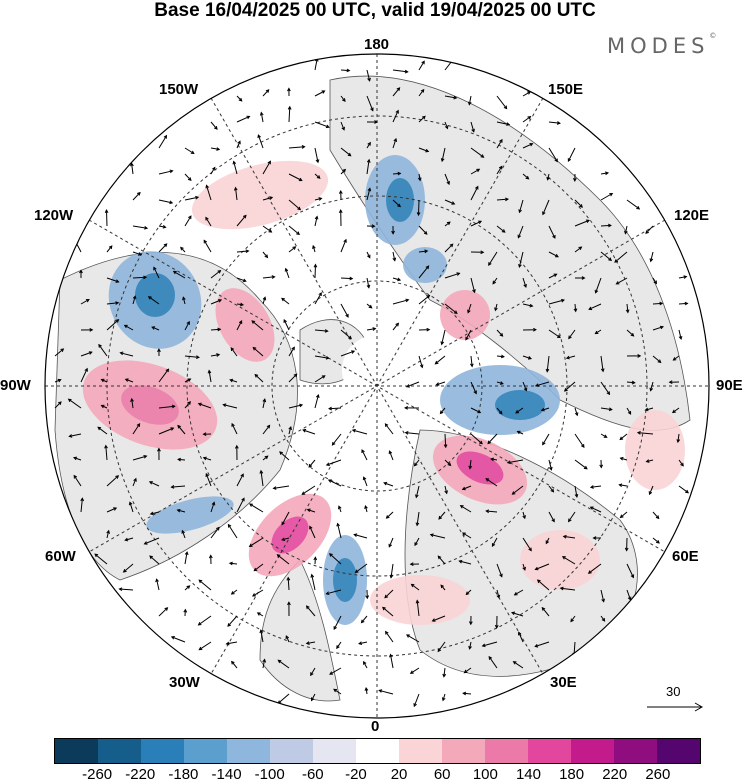 The height and width of the screenshot is (783, 750). Describe the element at coordinates (658, 774) in the screenshot. I see `colorbar-tick-label: 260` at that location.